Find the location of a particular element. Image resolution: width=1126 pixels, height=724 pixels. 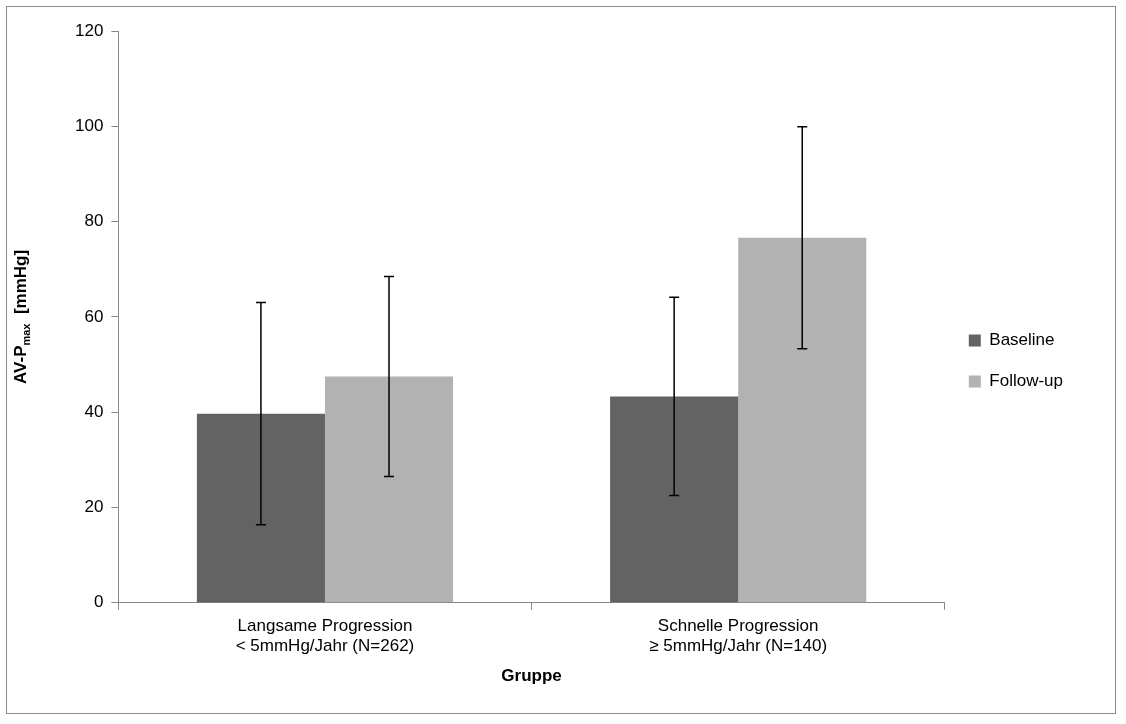

x-tick-label: Langsame Progression < 5mmHg/Jahr (N=262) is located at coordinates (325, 635).